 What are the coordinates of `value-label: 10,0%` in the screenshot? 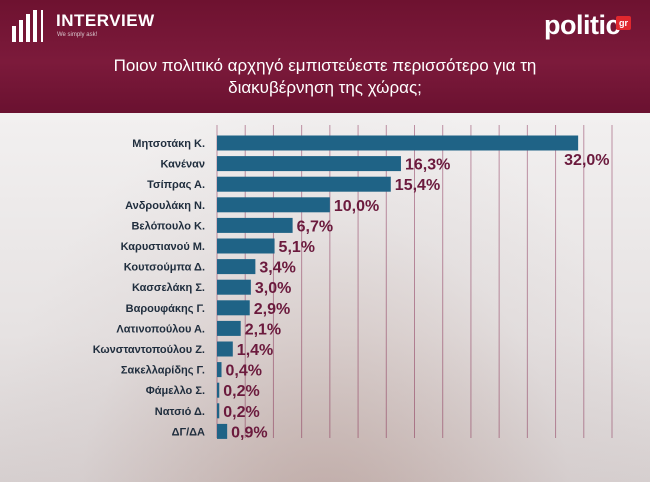 It's located at (356, 206).